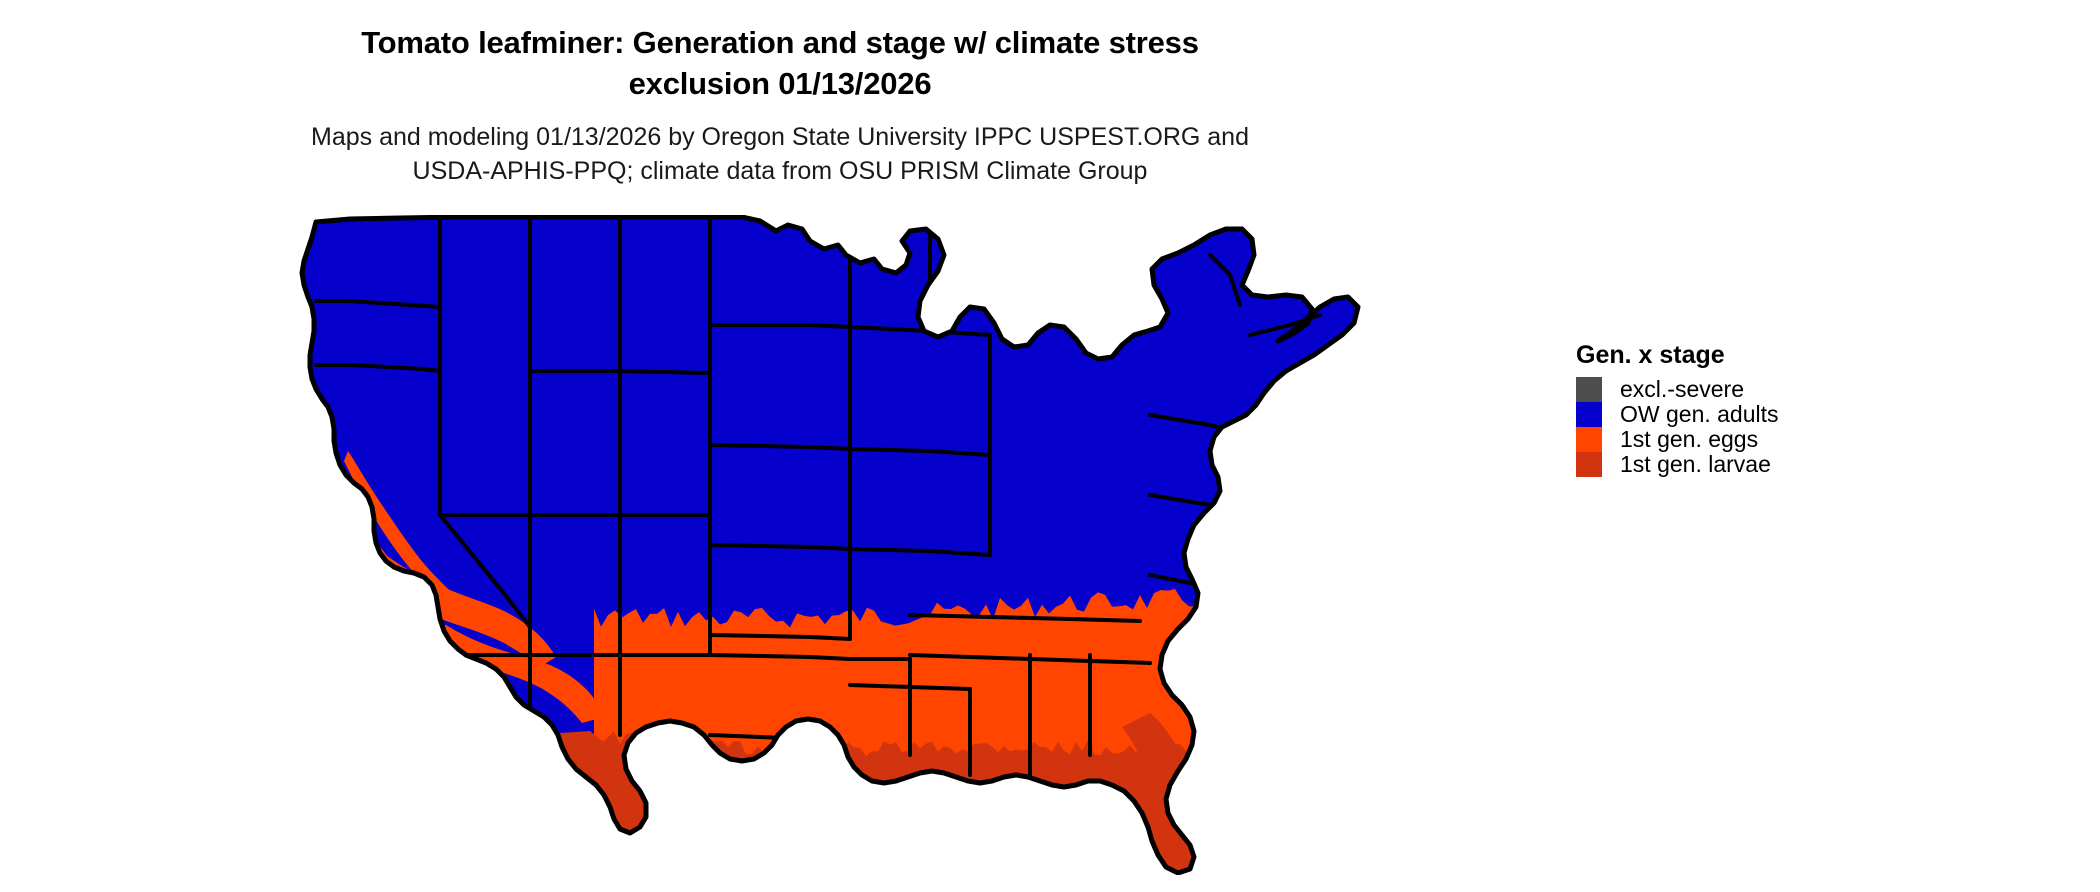 Image resolution: width=2100 pixels, height=892 pixels. Describe the element at coordinates (1589, 389) in the screenshot. I see `legend-swatch-excl-severe` at that location.